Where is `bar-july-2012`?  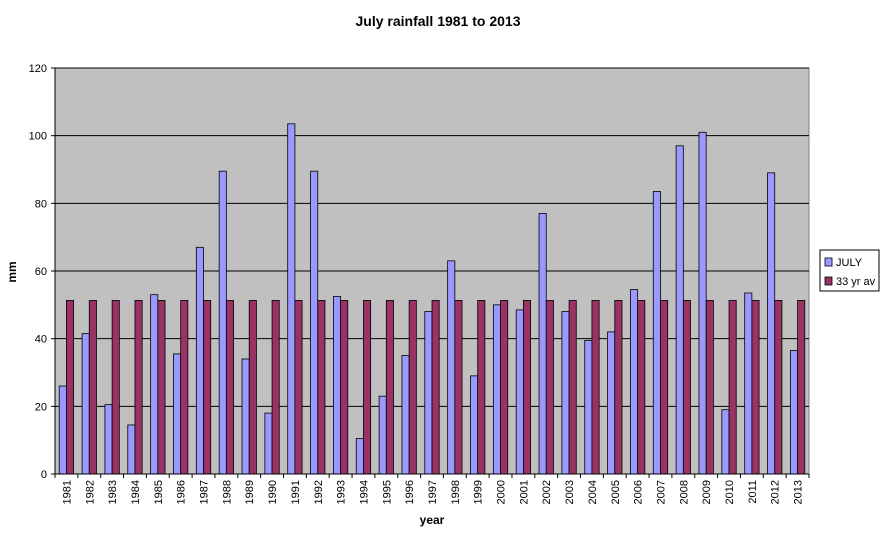 bar-july-2012 is located at coordinates (771, 323).